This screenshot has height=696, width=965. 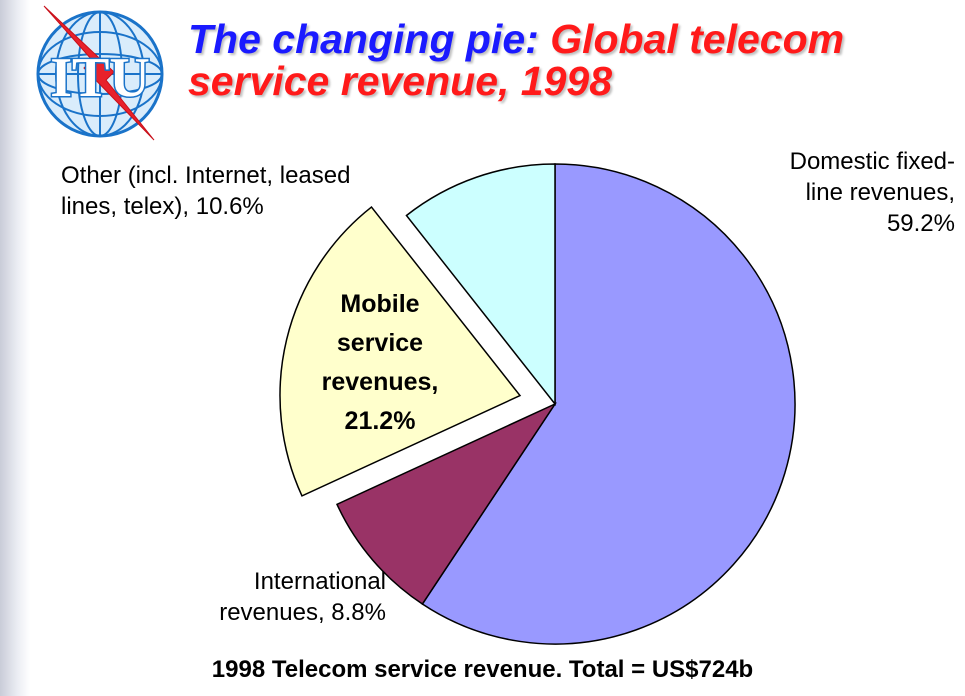 I want to click on slice-international, so click(x=446, y=504).